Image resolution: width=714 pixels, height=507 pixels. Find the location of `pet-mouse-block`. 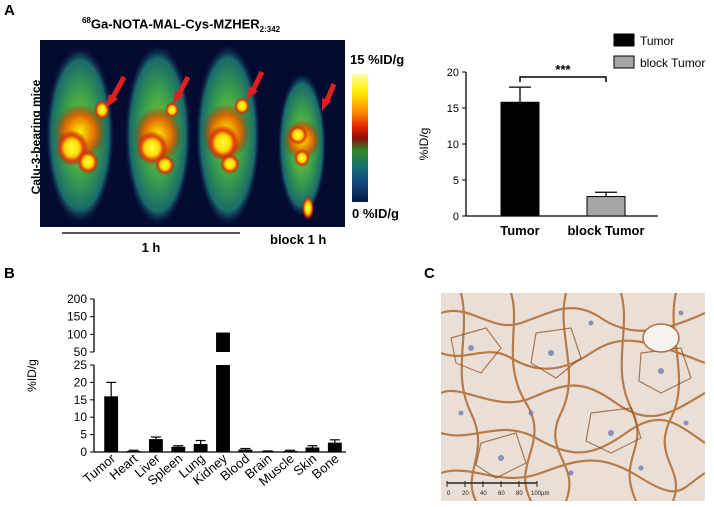

pet-mouse-block is located at coordinates (302, 146).